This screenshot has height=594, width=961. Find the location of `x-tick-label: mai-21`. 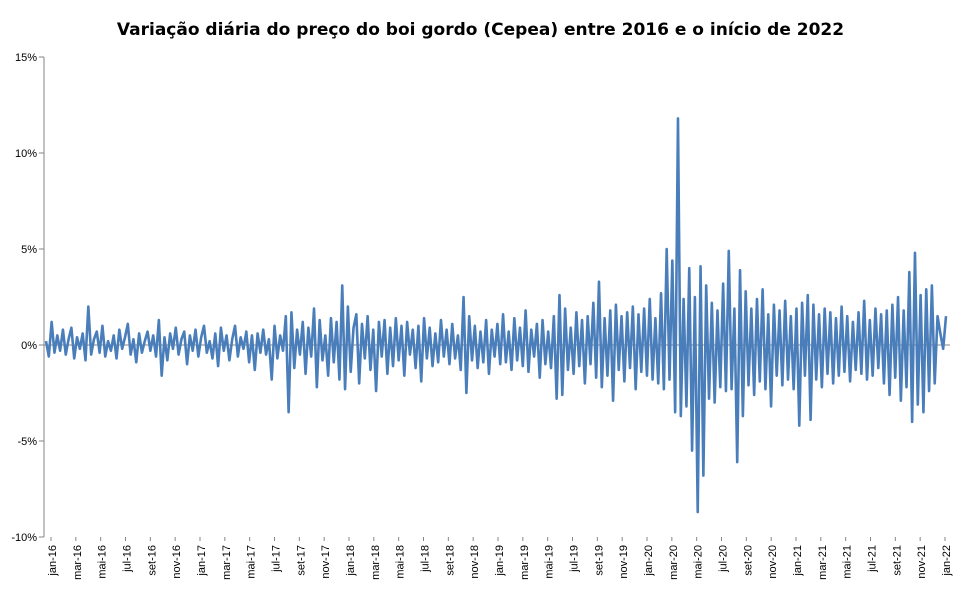

x-tick-label: mai-21 is located at coordinates (848, 562).